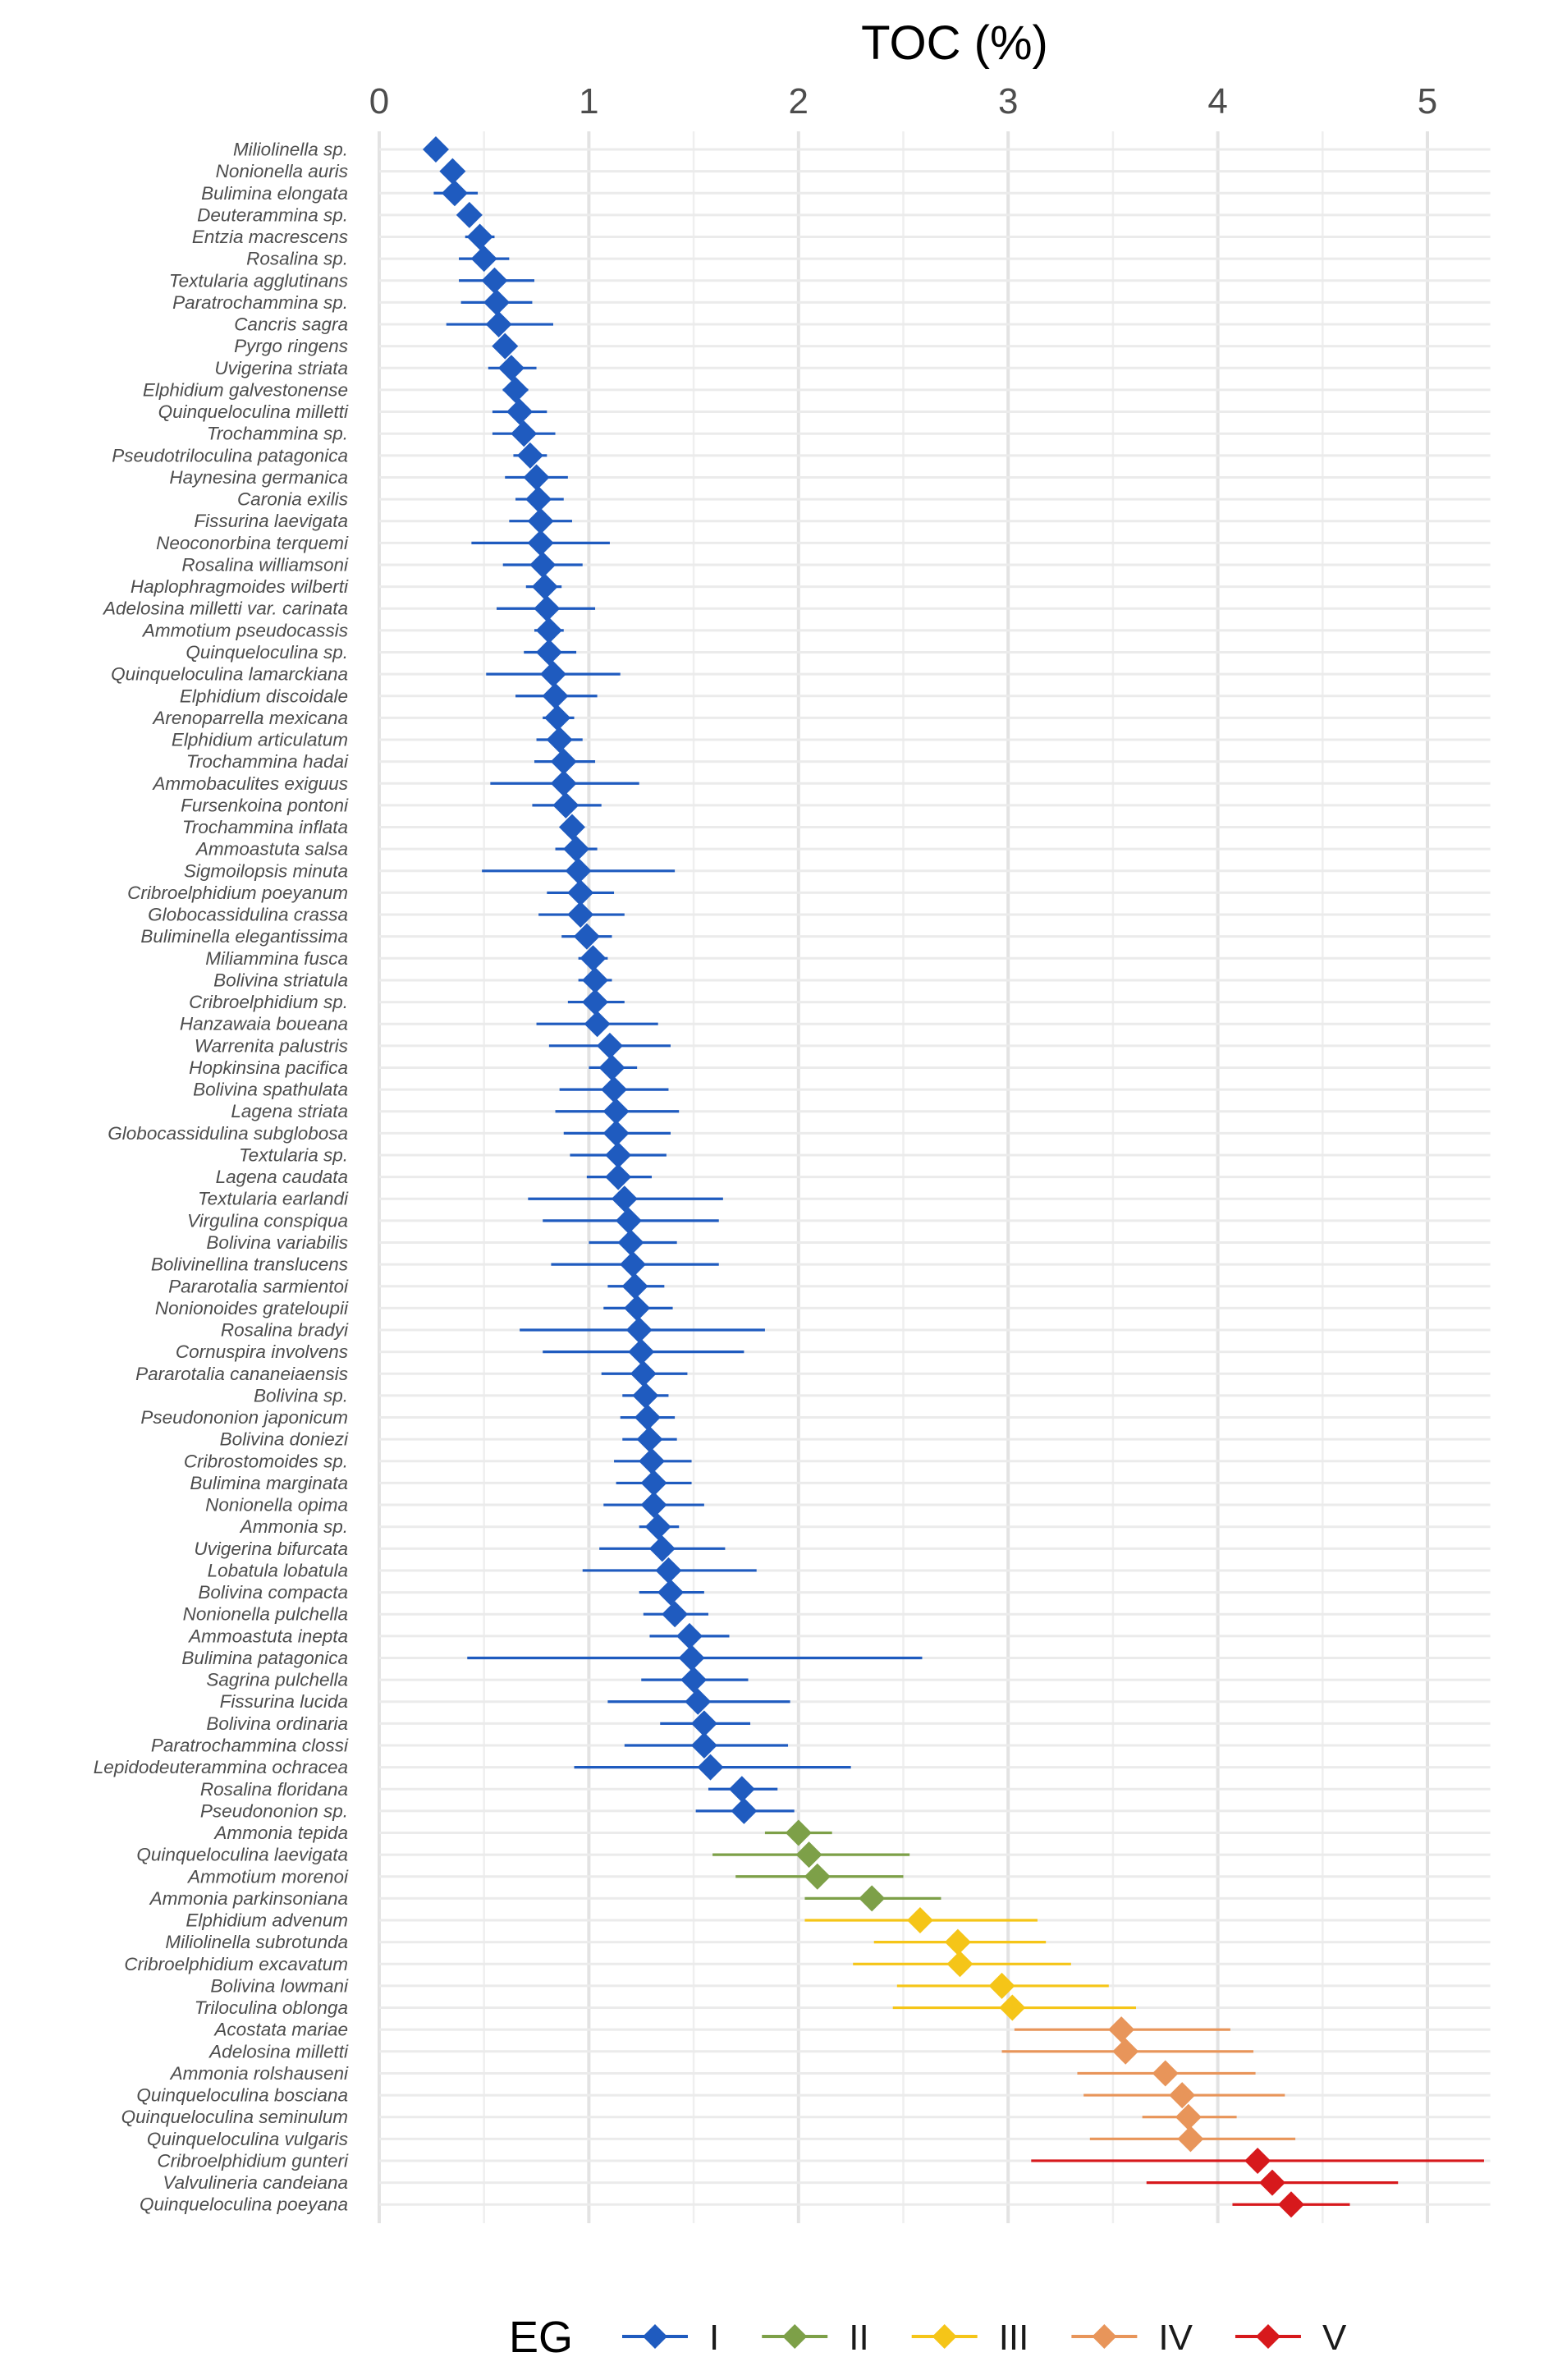  I want to click on species-label: Rosalina sp., so click(297, 259).